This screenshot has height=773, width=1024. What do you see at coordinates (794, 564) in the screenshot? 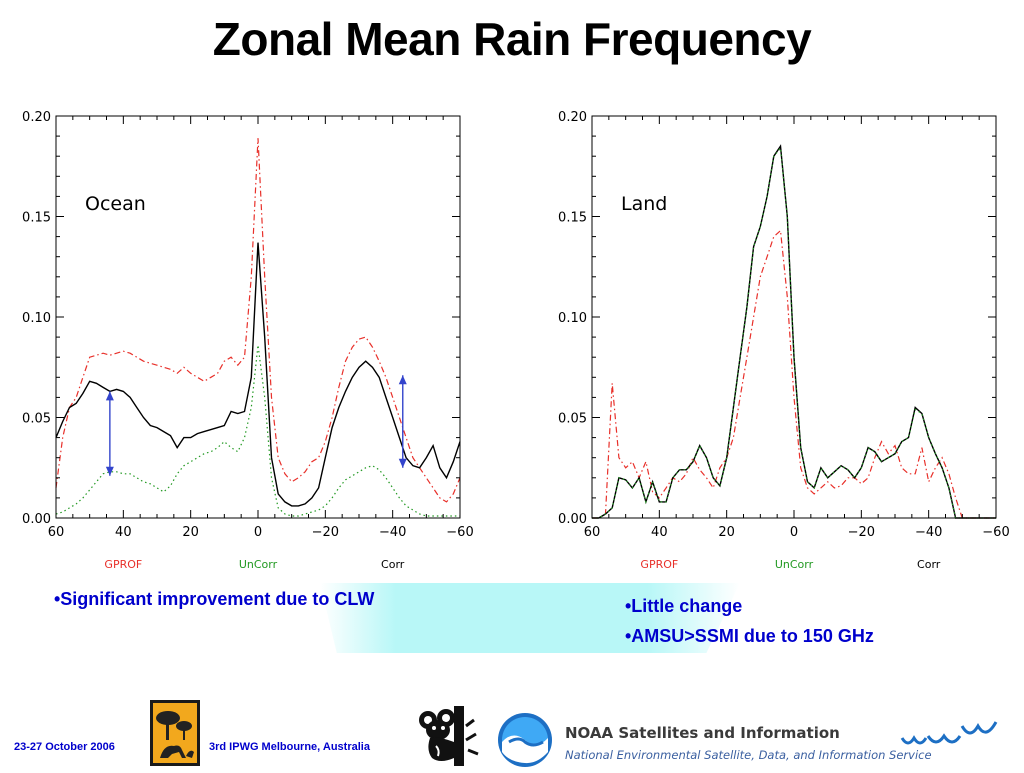
I see `land-legend-uncorr: UnCorr` at bounding box center [794, 564].